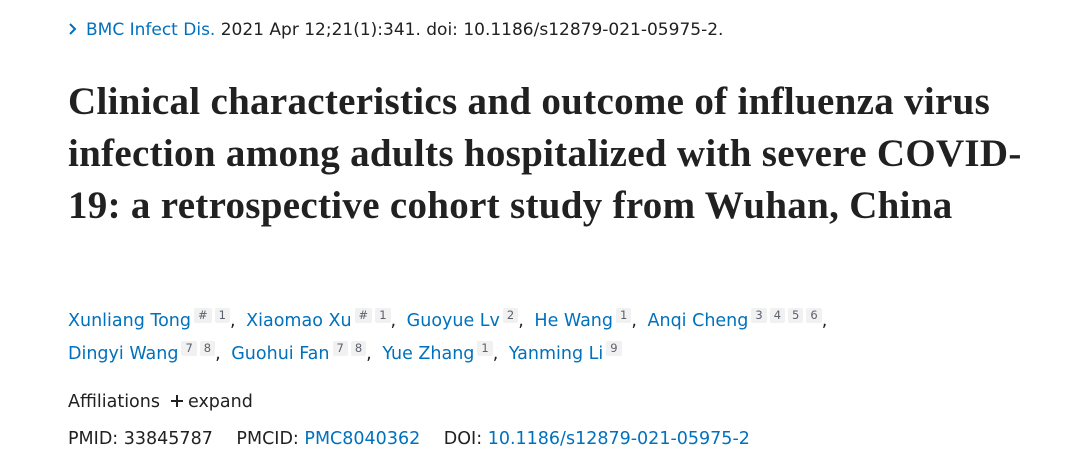  I want to click on author: Xunliang Tong #1,, so click(154, 319).